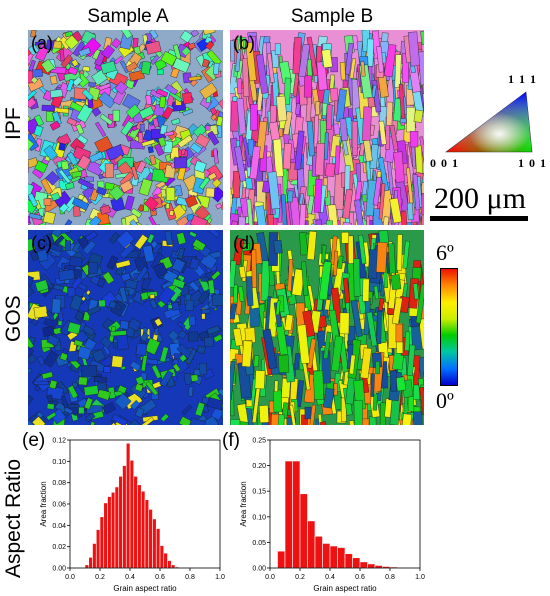 The width and height of the screenshot is (550, 596). I want to click on x-axis-label: Grain aspect ratio, so click(145, 588).